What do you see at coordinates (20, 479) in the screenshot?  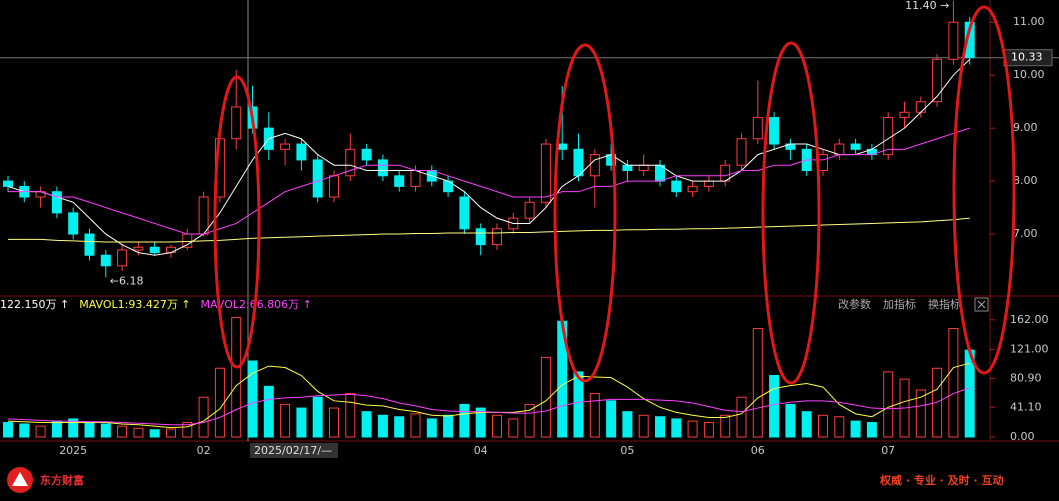 I see `logo-mark` at bounding box center [20, 479].